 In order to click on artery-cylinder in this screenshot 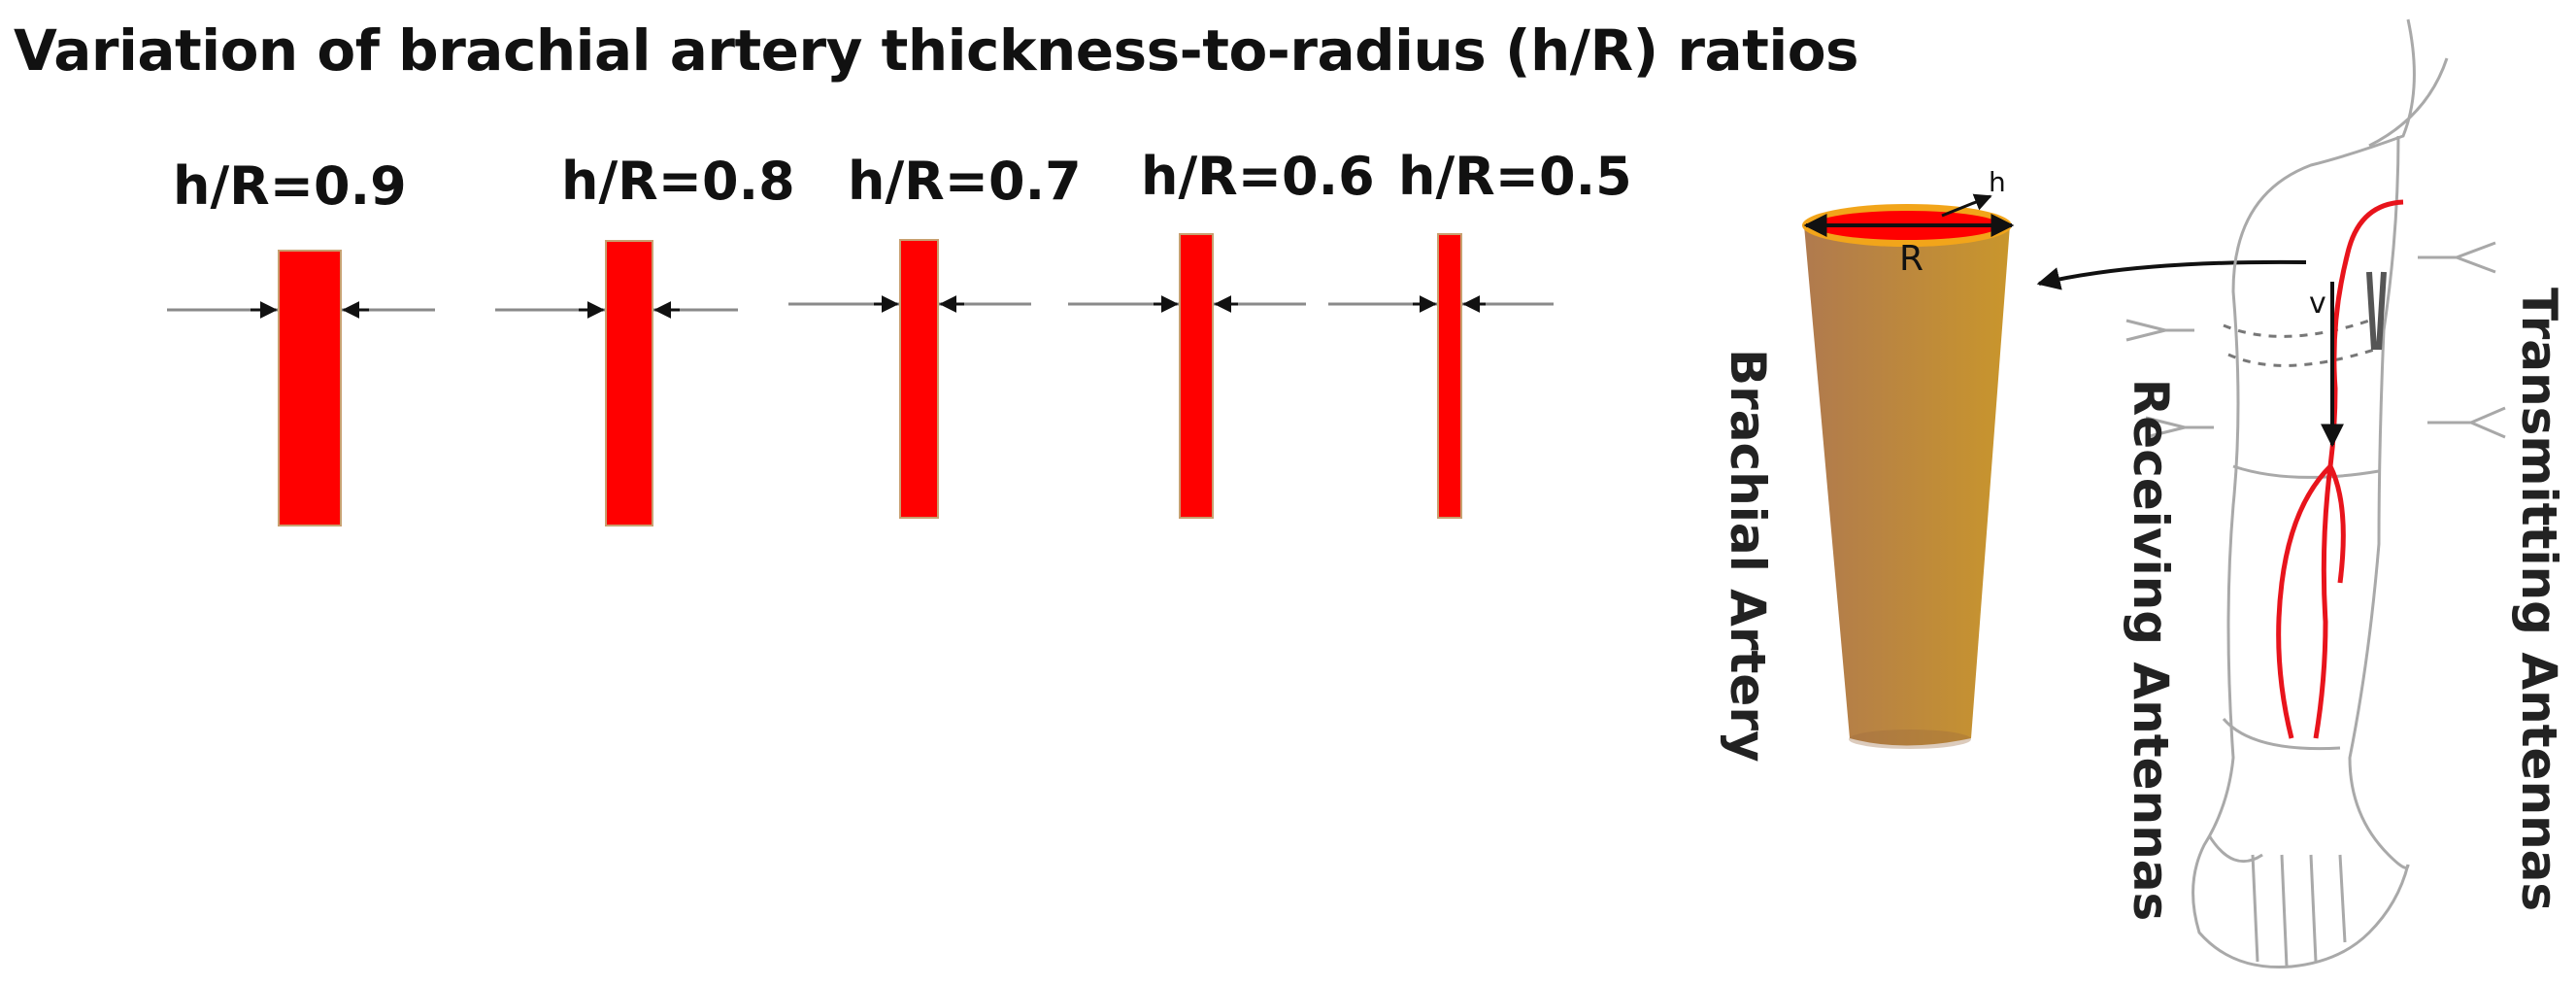, I will do `click(1909, 471)`.